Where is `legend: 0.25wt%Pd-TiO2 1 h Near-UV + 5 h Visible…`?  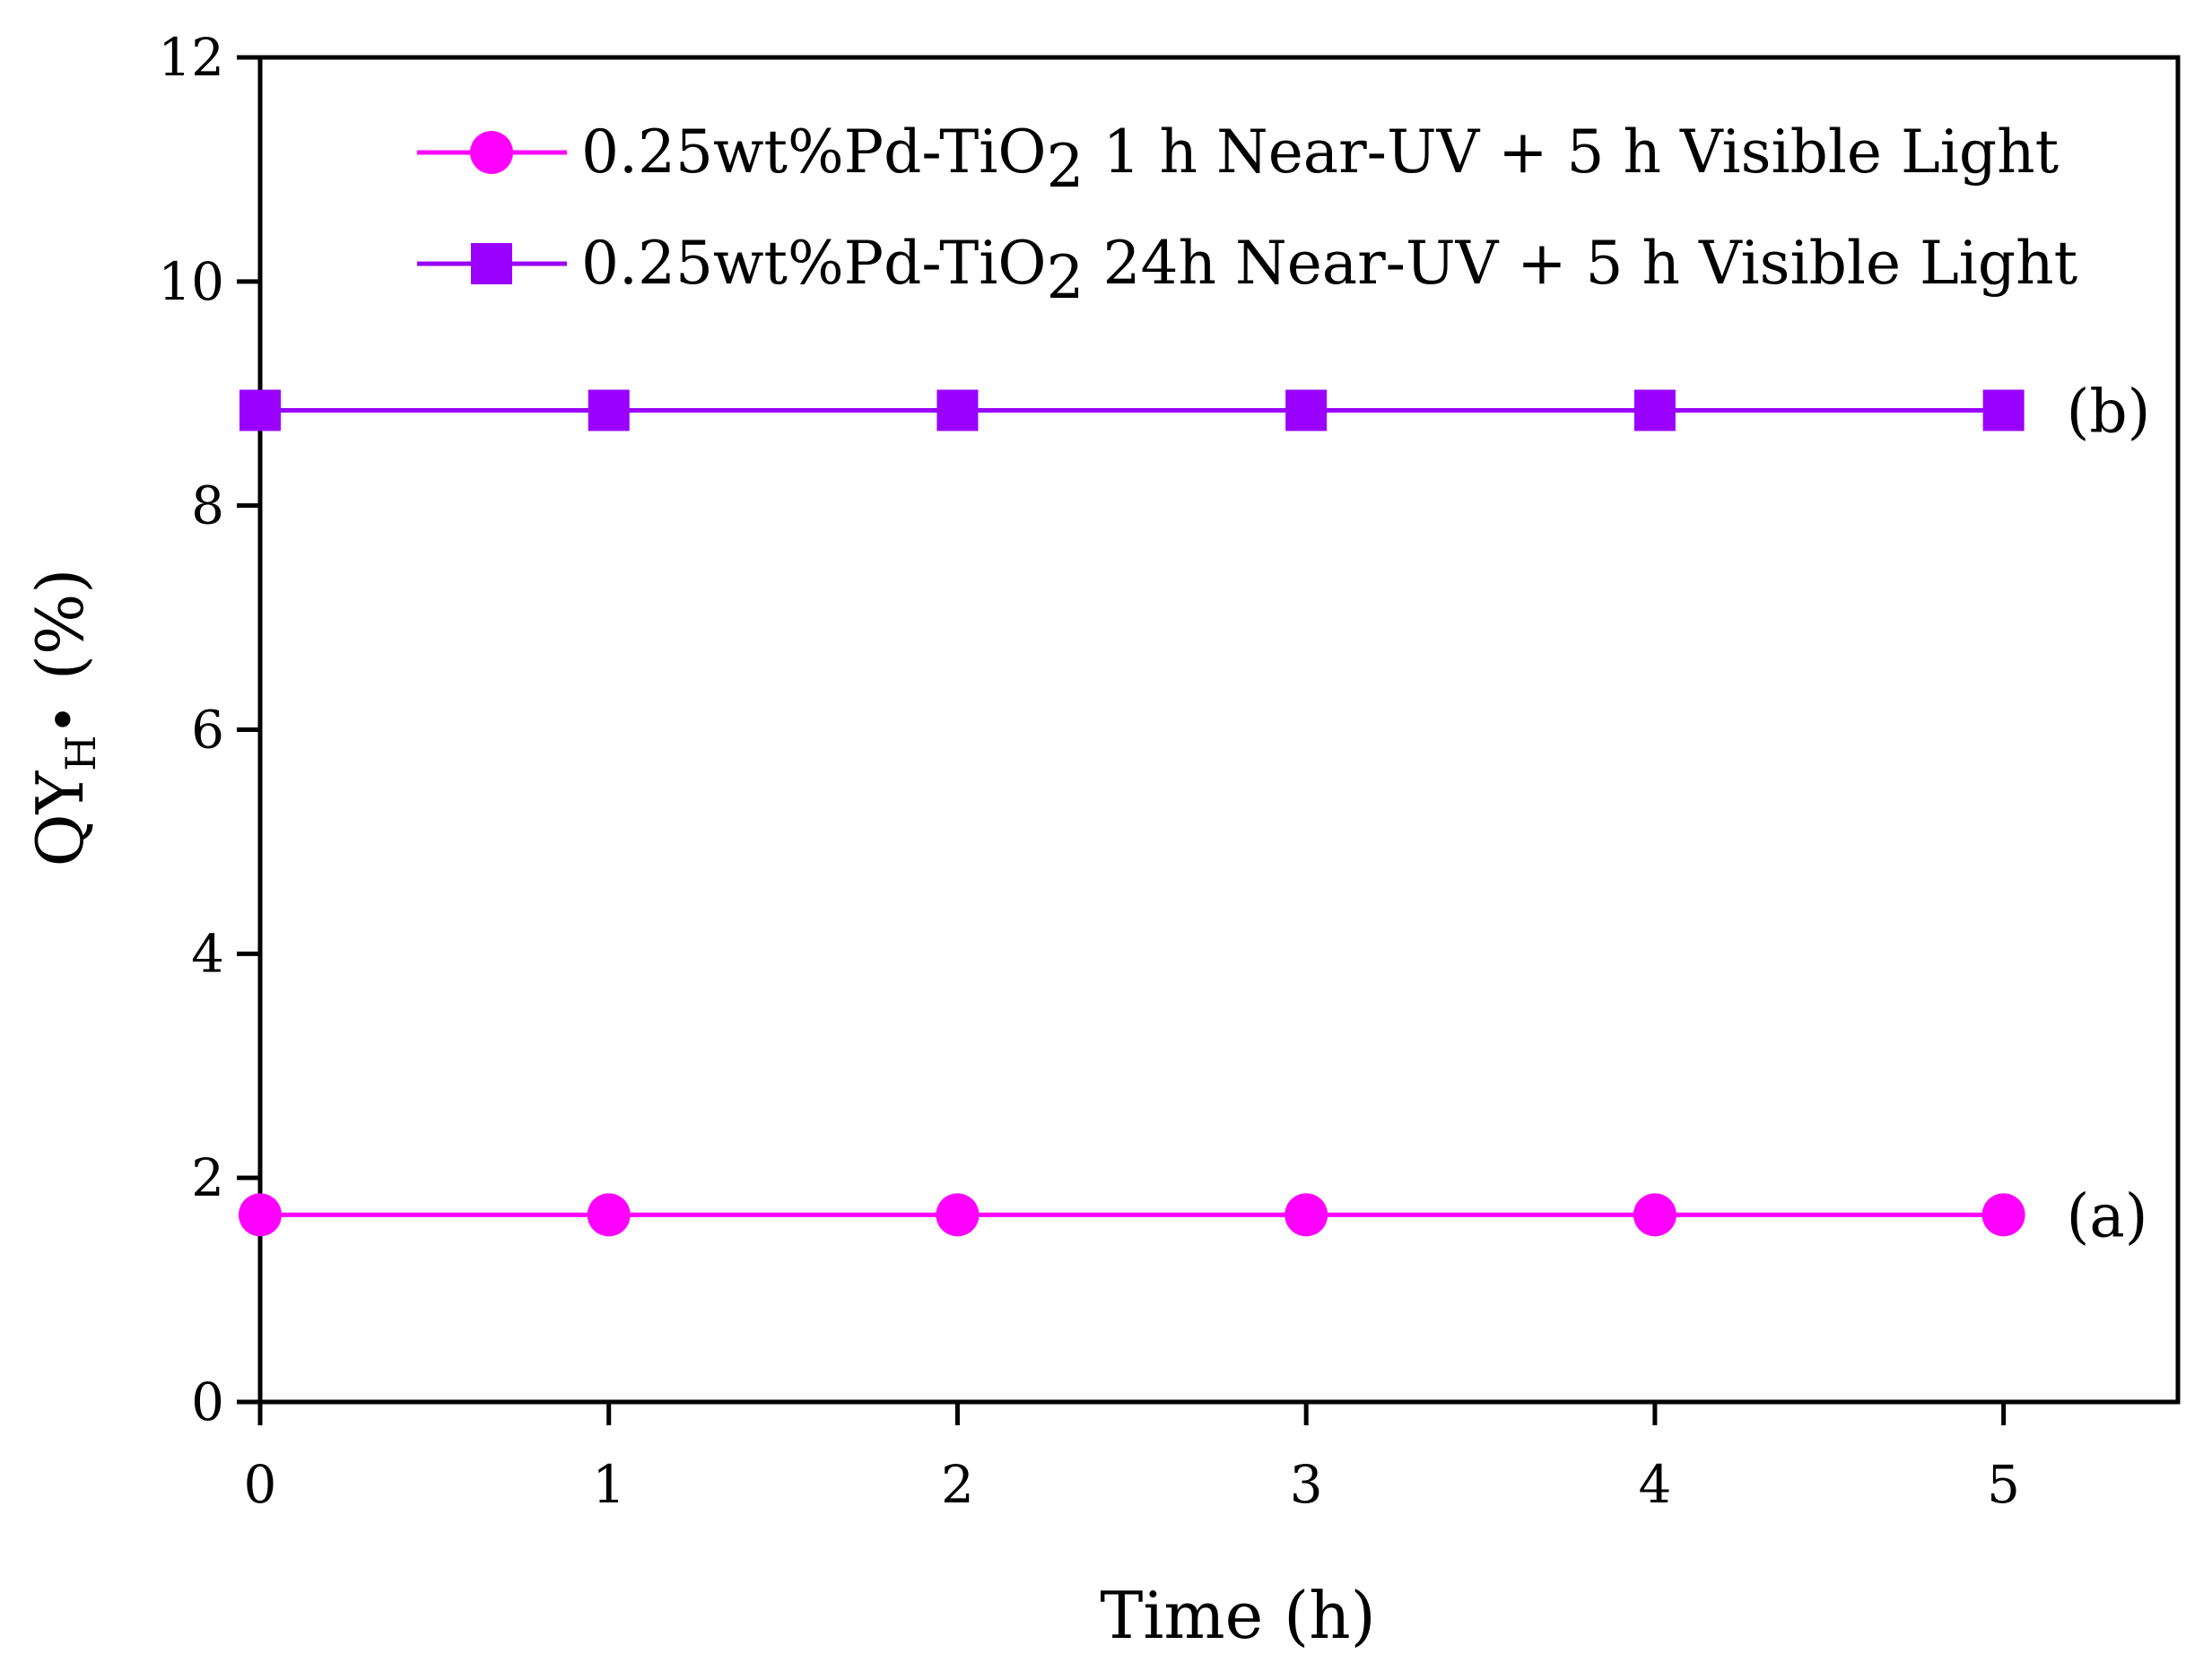 legend: 0.25wt%Pd-TiO2 1 h Near-UV + 5 h Visible… is located at coordinates (1247, 215).